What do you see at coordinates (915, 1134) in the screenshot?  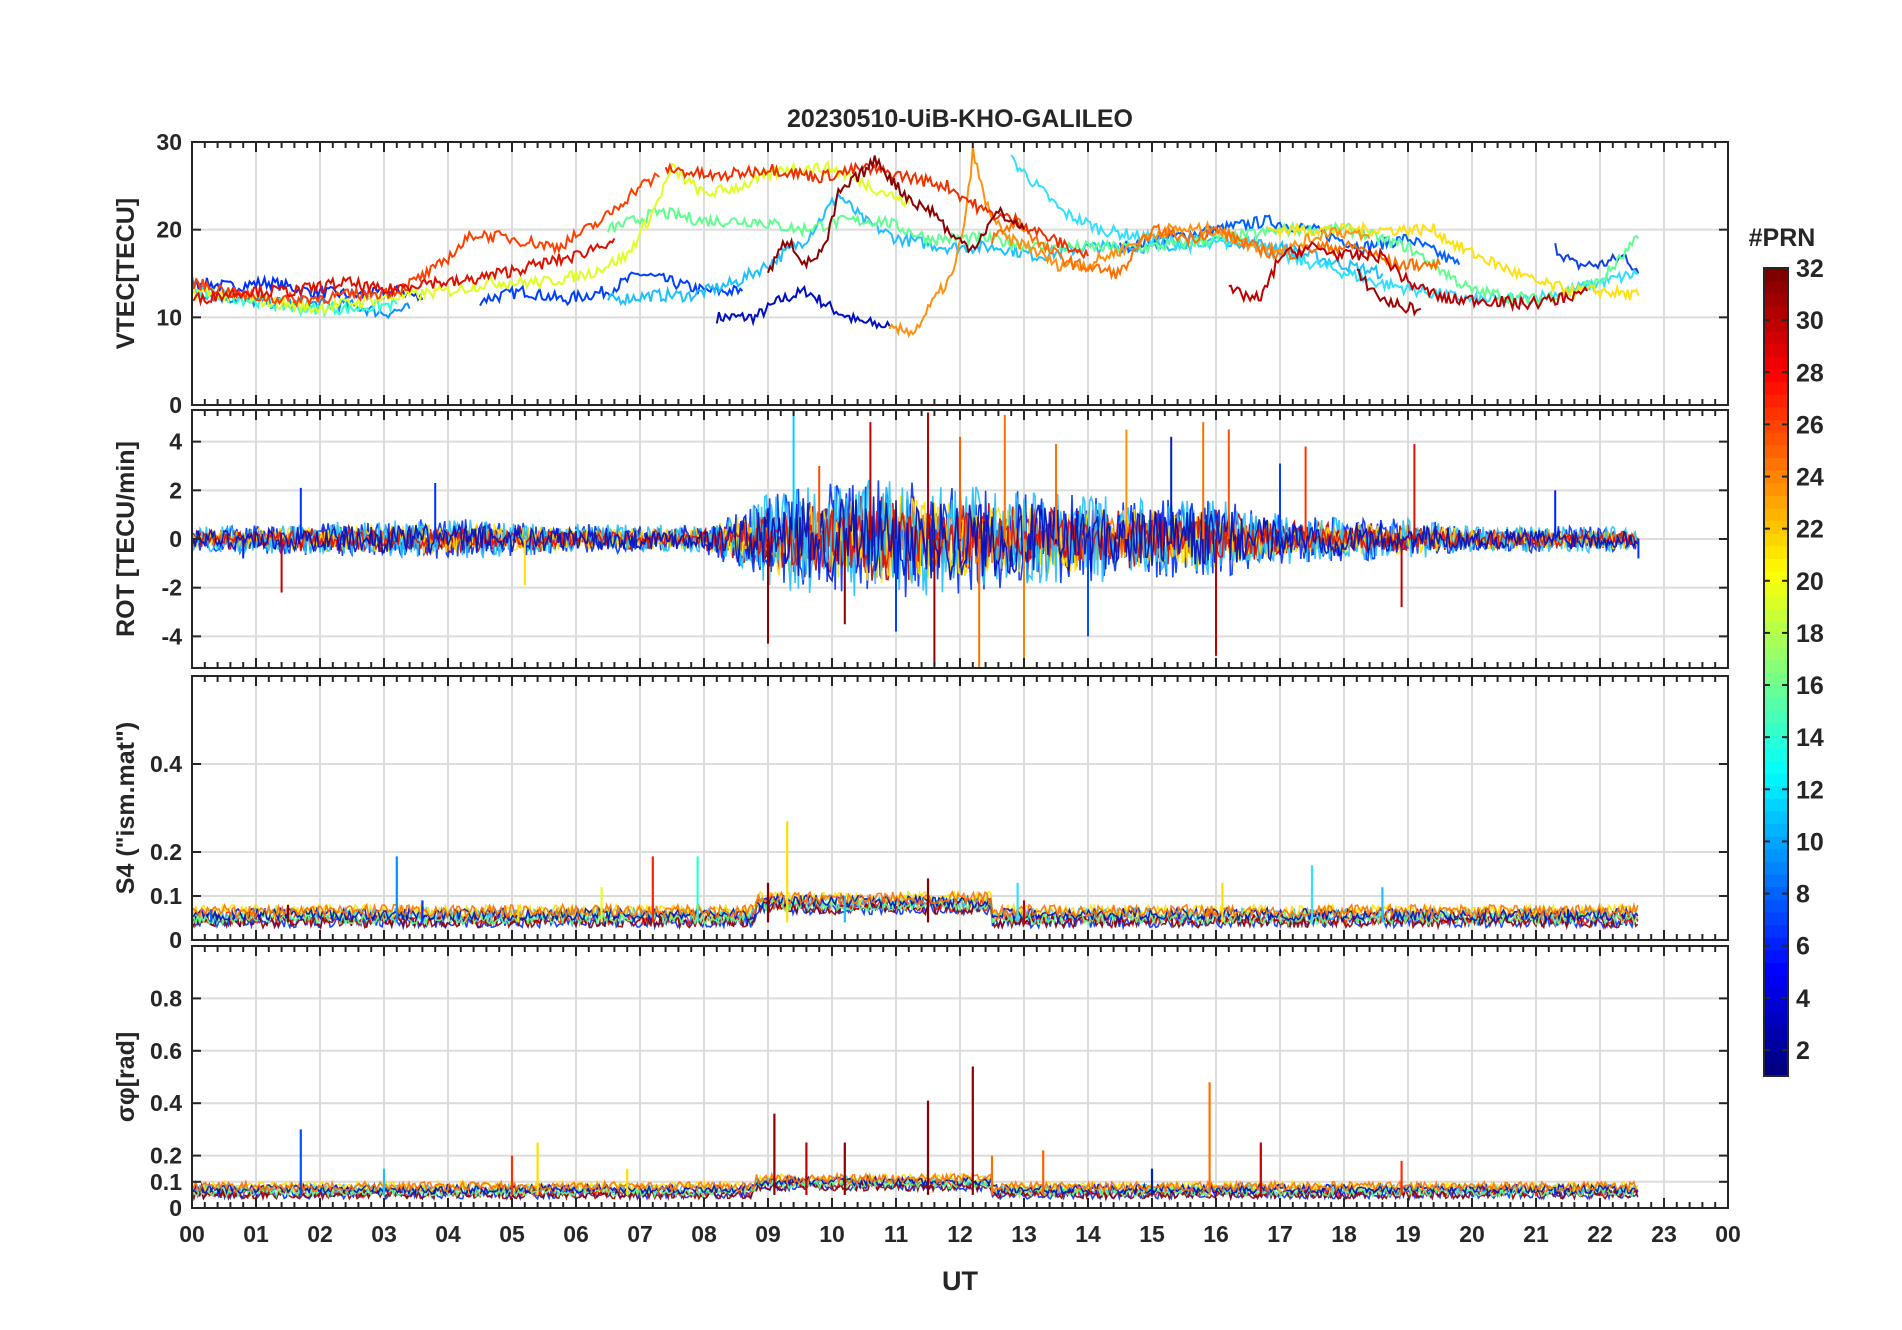 I see `panel-data` at bounding box center [915, 1134].